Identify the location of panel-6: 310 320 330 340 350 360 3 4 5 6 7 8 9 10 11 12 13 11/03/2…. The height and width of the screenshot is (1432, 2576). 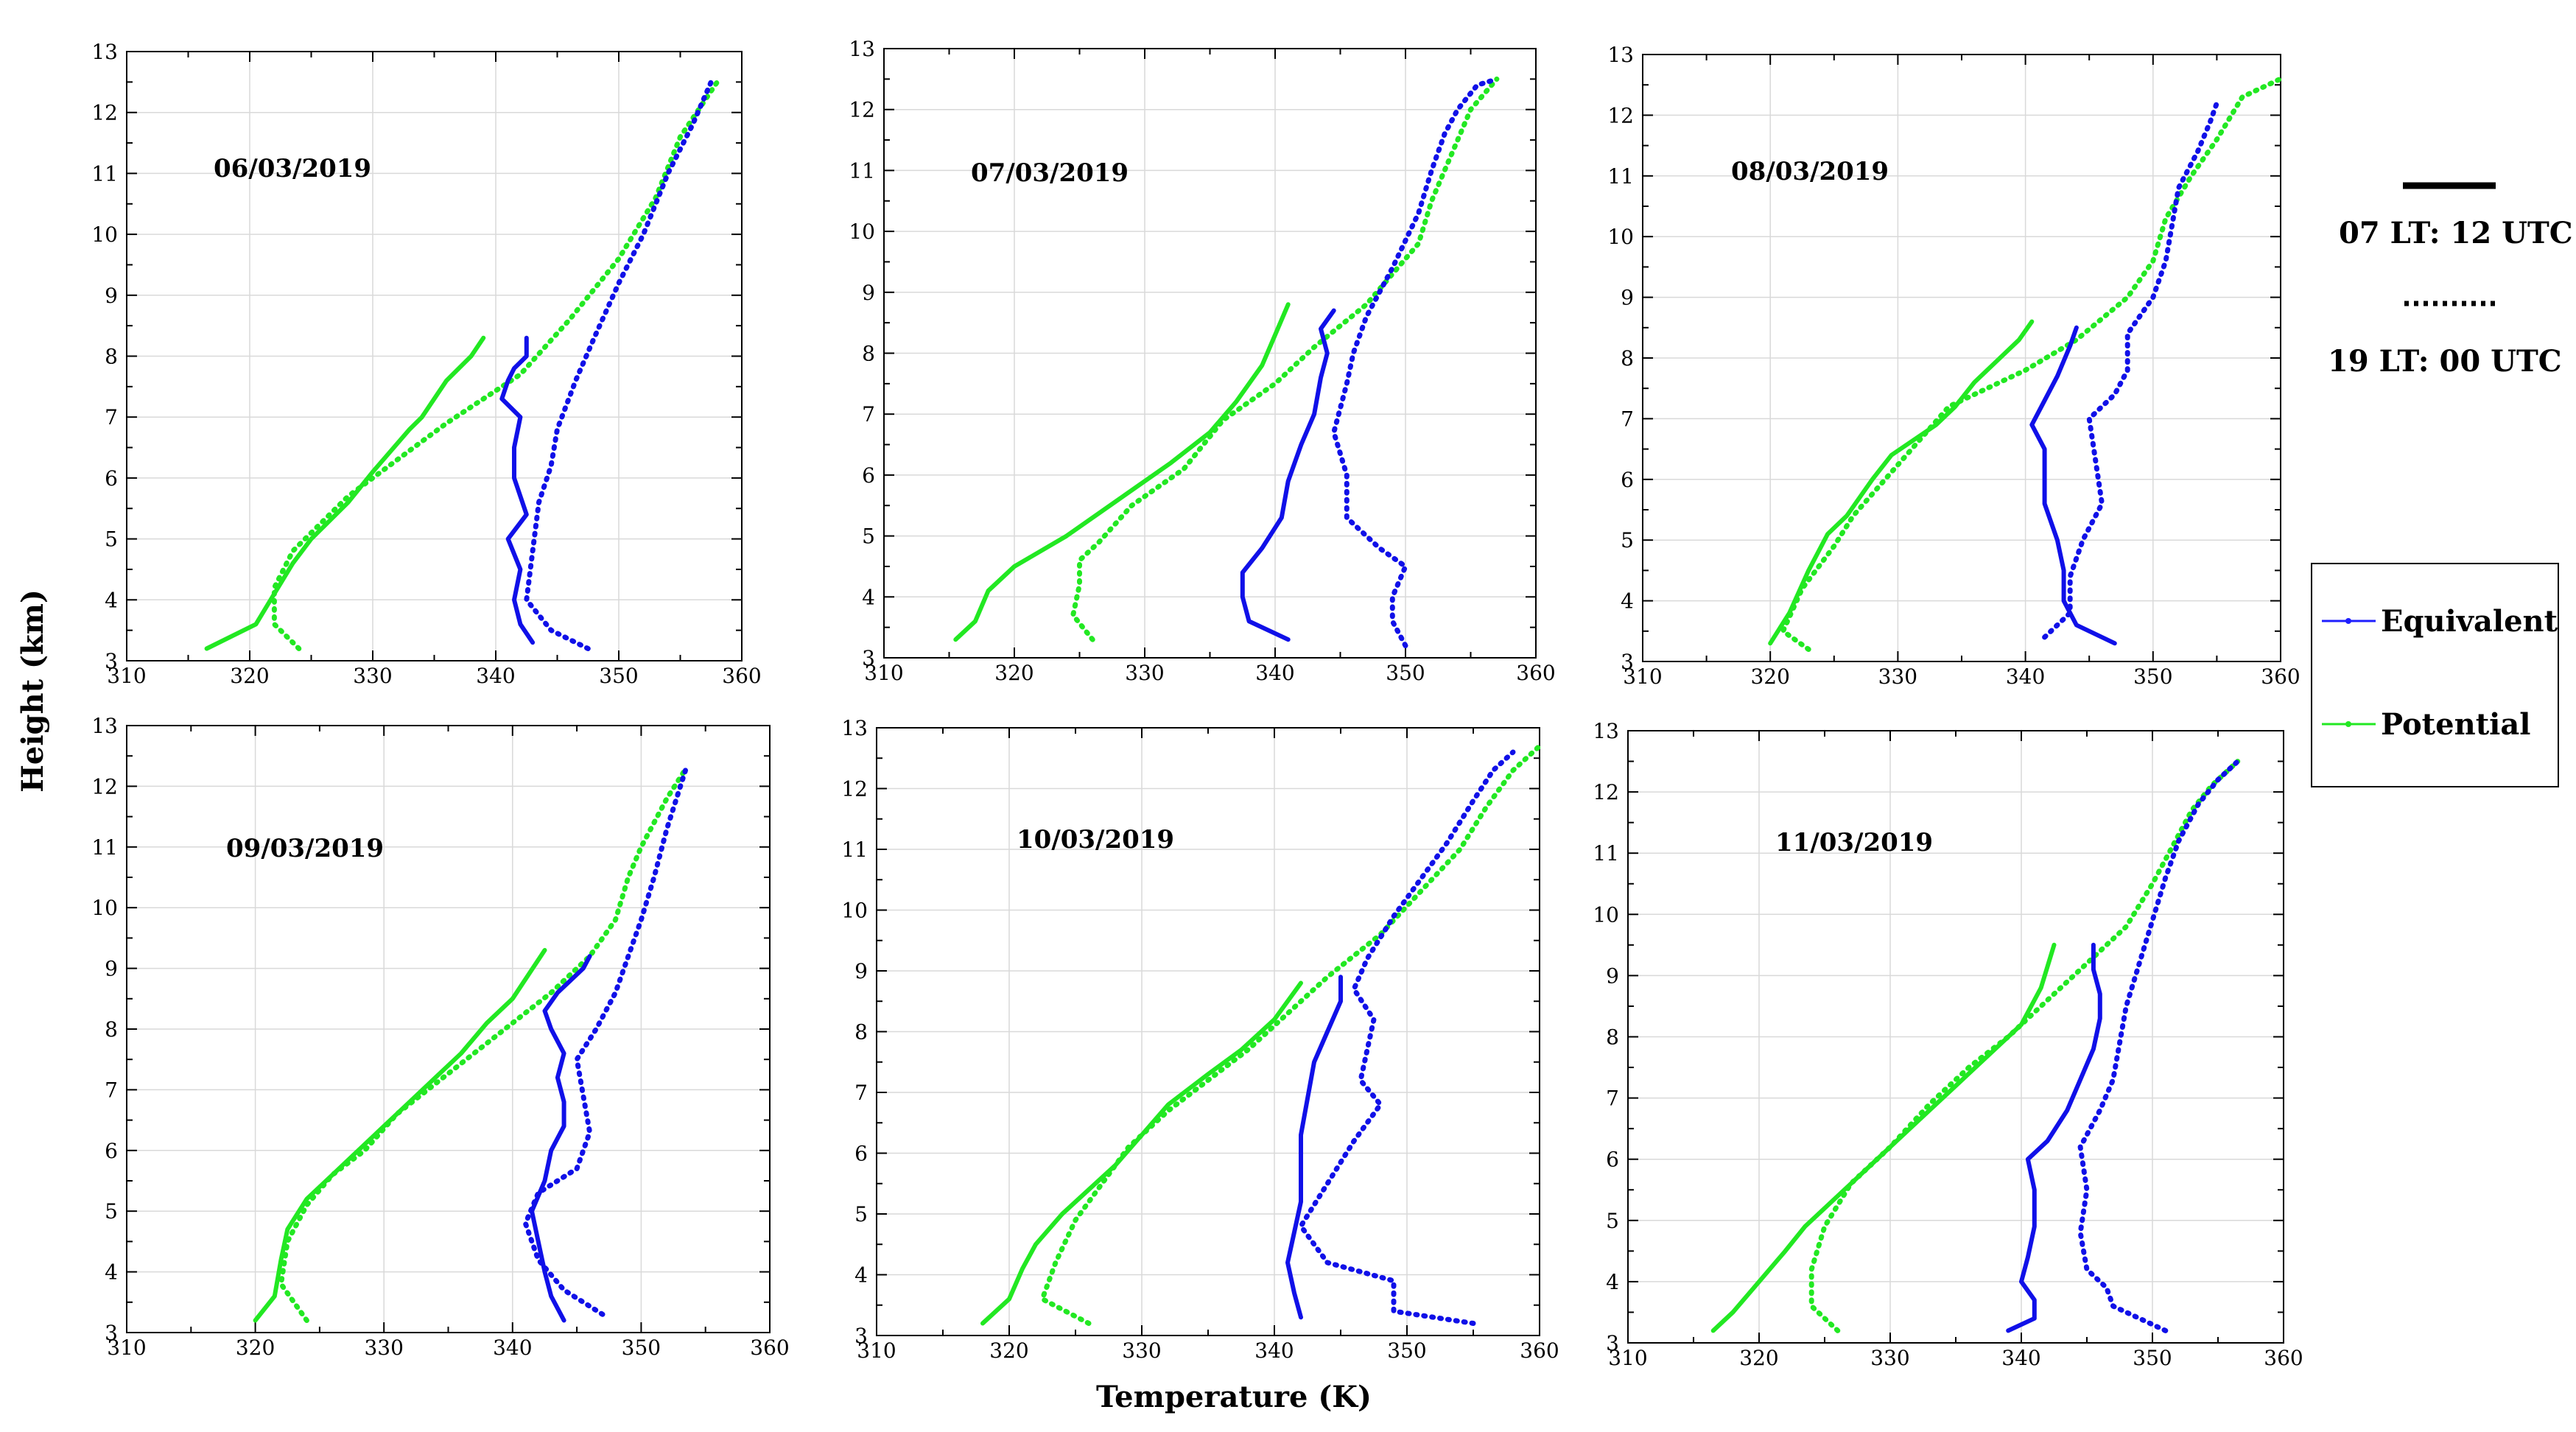
(1948, 1044).